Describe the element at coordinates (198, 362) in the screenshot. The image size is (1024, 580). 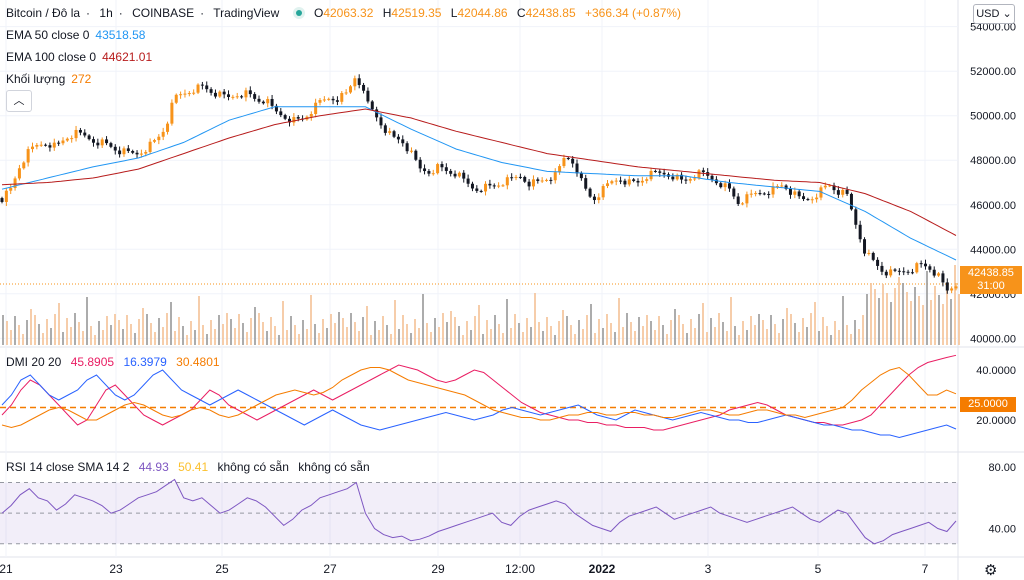
I see `dmi-adx-value: 30.4801` at that location.